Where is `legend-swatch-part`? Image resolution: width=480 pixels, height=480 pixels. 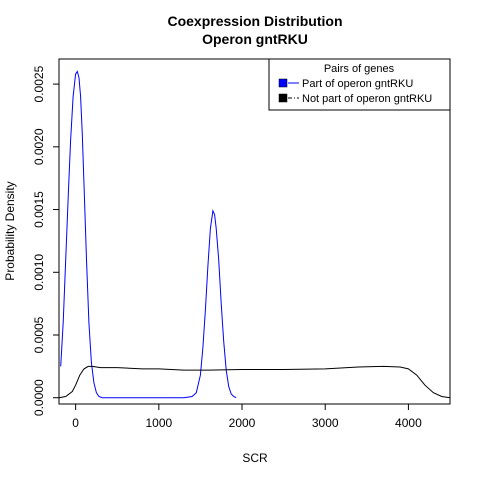 legend-swatch-part is located at coordinates (283, 83).